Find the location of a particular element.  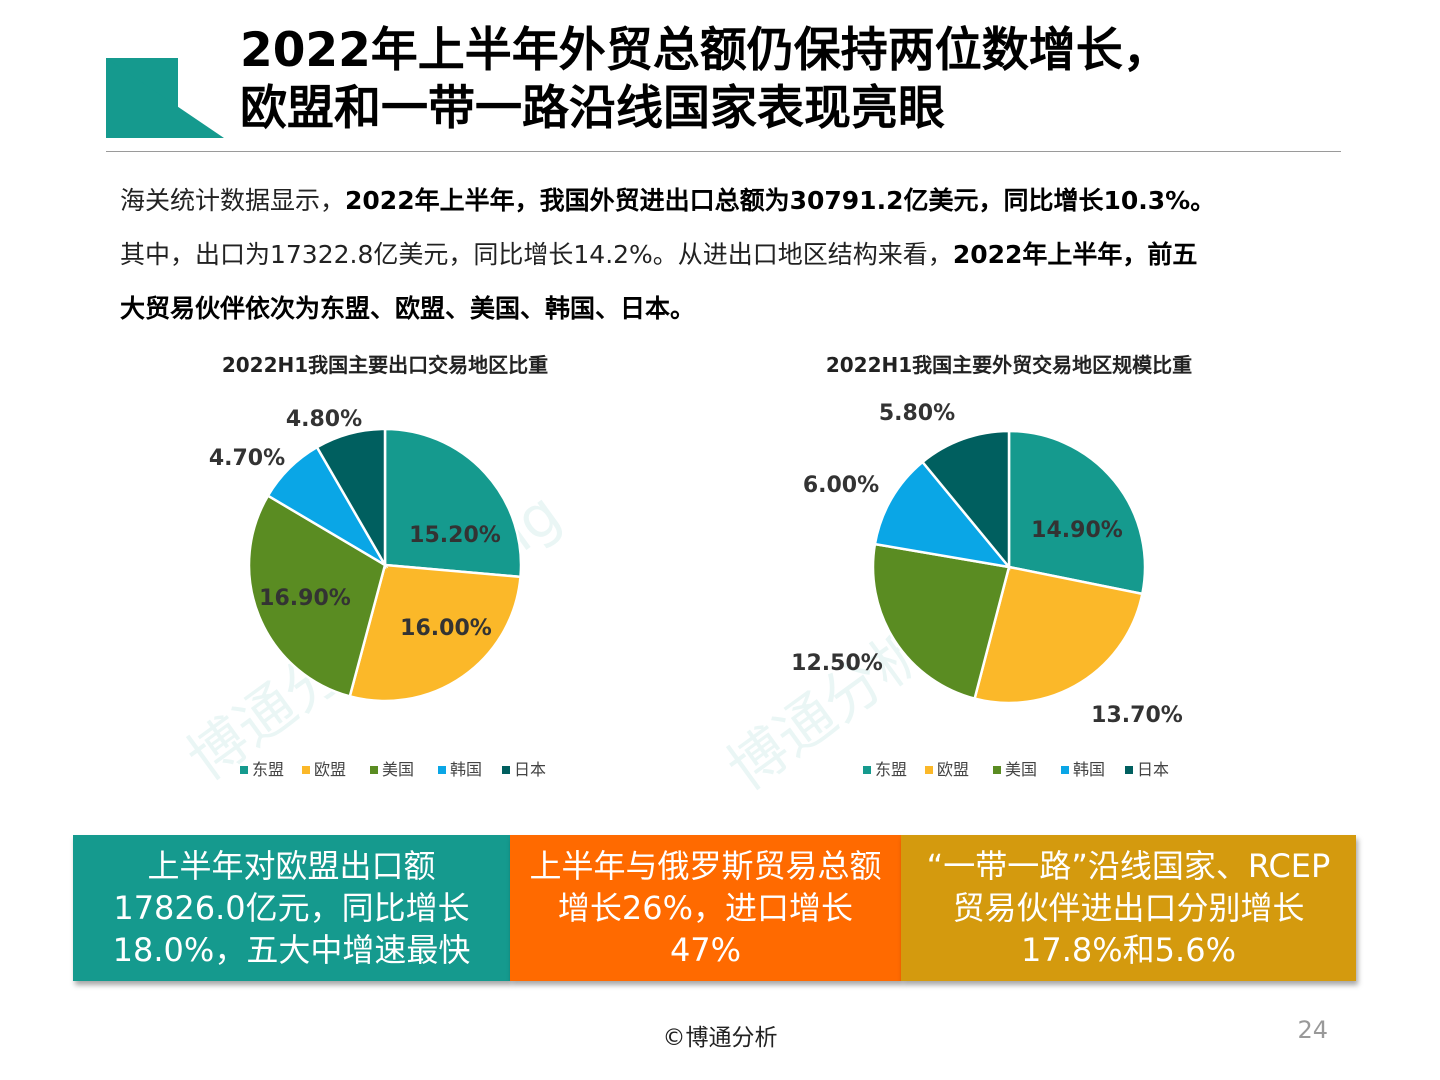

export-pie-labels: 15.20% 16.00% 16.90% 4.70%4.80% is located at coordinates (355, 524).